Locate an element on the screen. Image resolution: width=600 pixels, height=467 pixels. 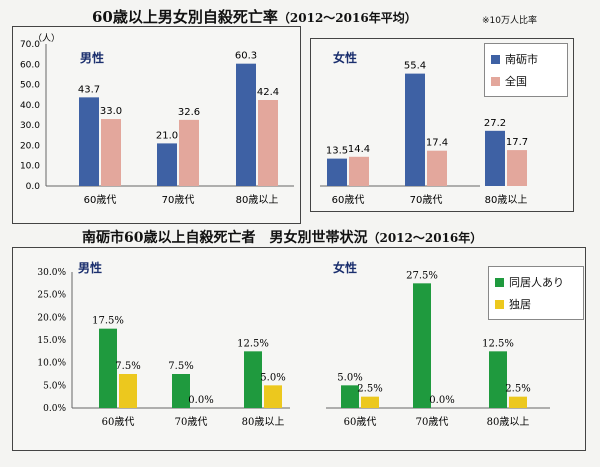
data-label: 60.3 is located at coordinates (246, 56).